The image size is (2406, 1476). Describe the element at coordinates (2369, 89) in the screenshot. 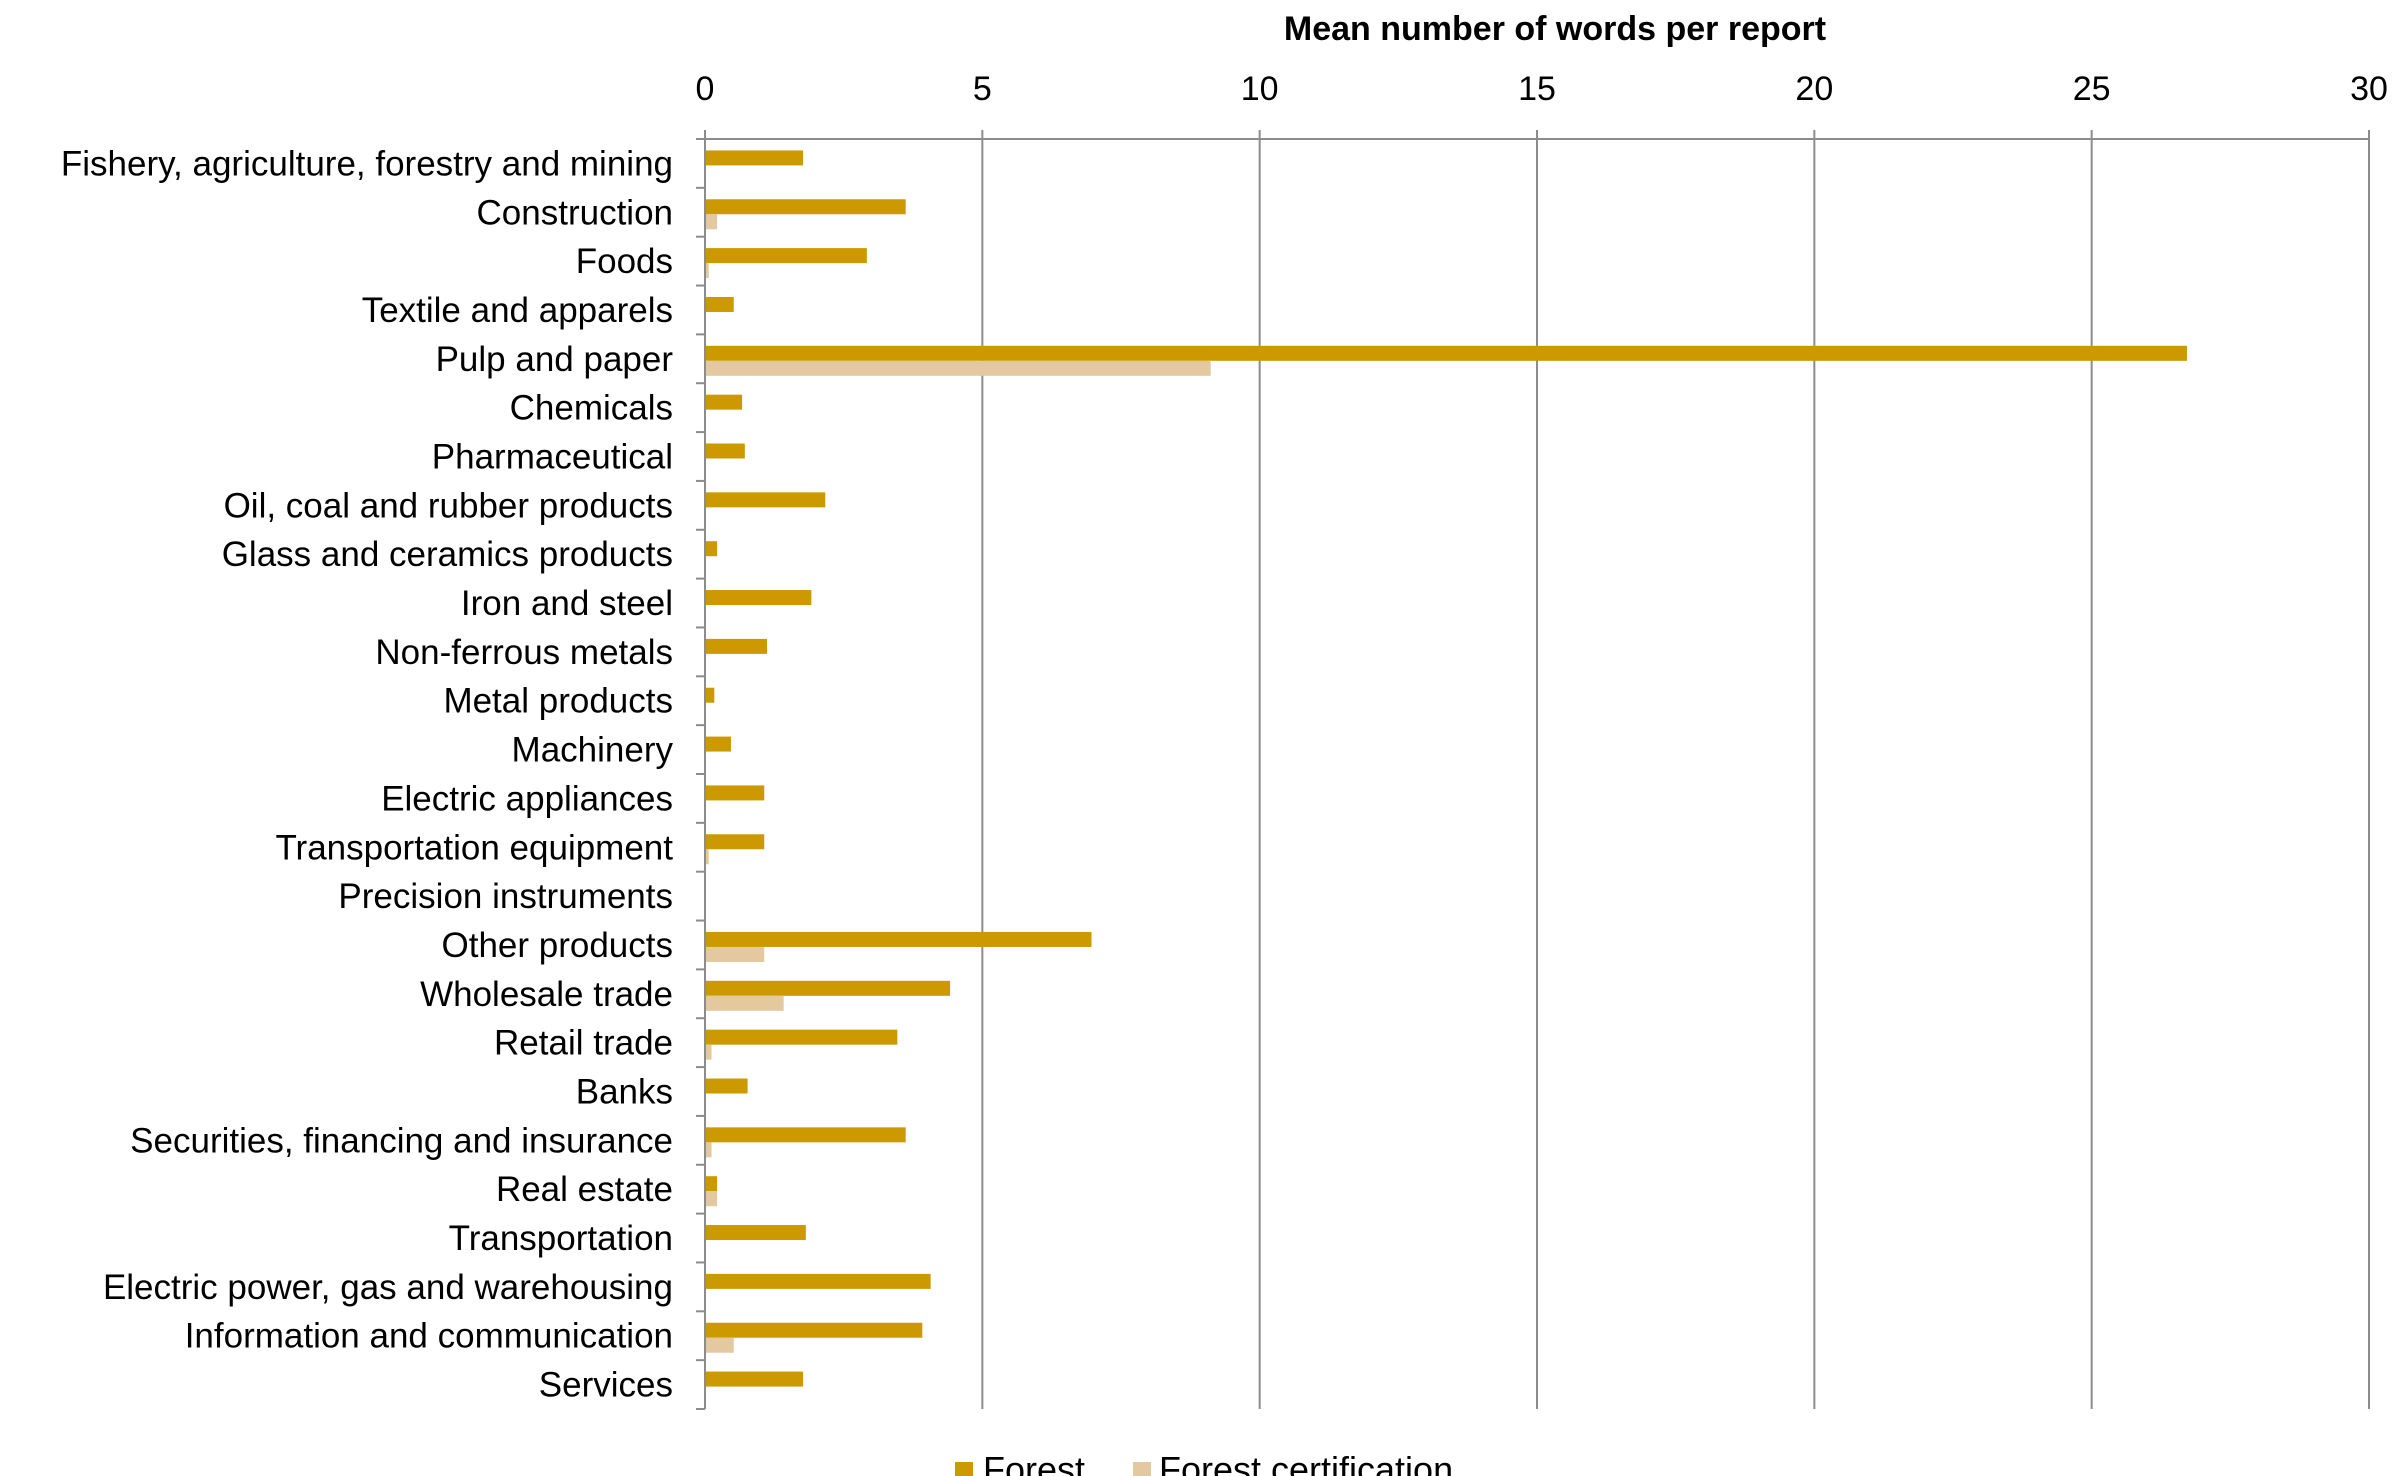

I see `x-tick-label: 30` at that location.